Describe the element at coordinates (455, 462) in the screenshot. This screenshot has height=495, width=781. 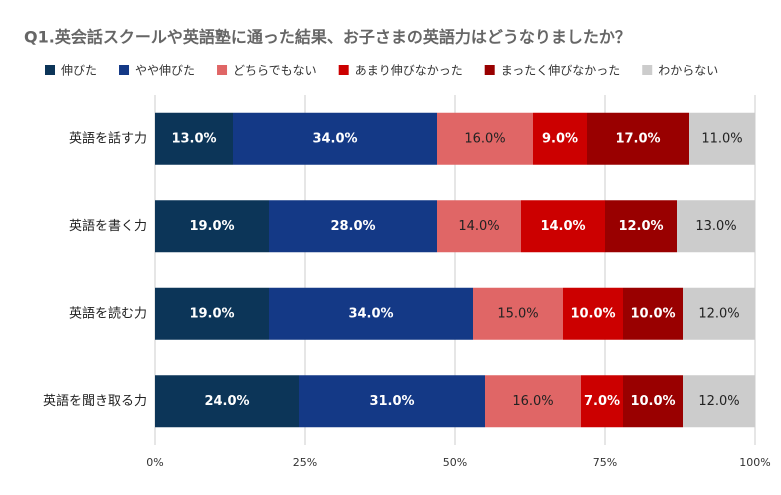
I see `x-tick-label: 50%` at that location.